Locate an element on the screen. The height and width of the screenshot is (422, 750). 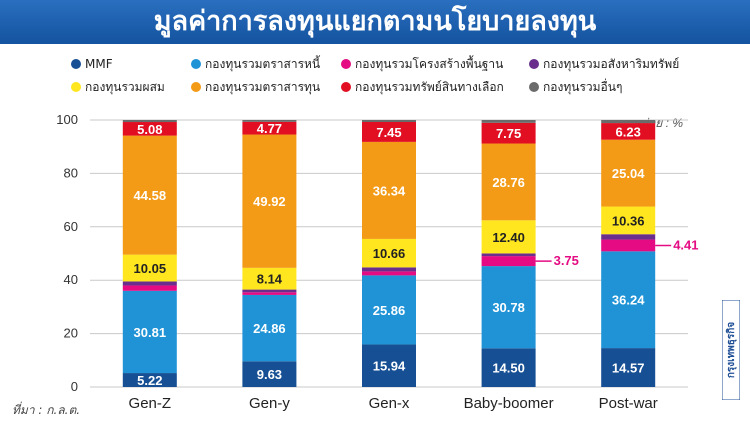
data-label: 15.94 is located at coordinates (389, 366).